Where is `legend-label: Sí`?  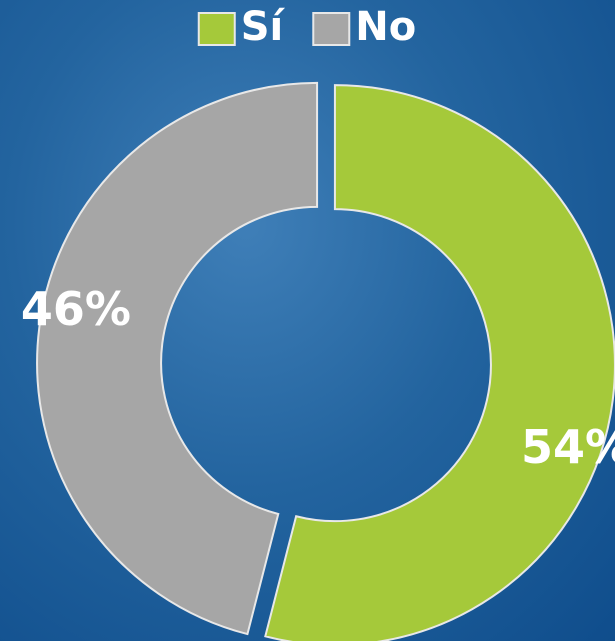
legend-label: Sí is located at coordinates (263, 27).